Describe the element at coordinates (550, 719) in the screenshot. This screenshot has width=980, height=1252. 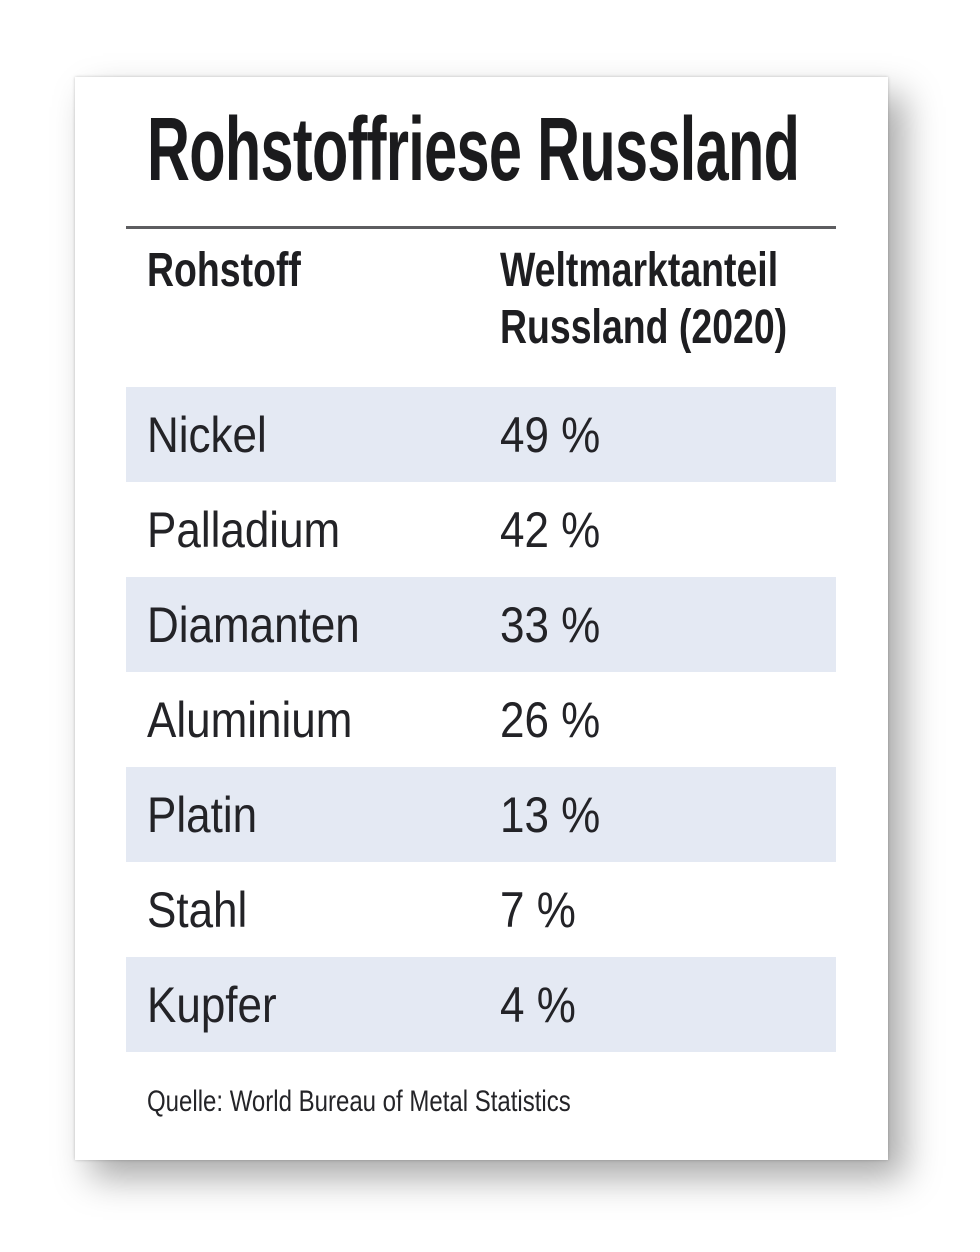
I see `share-cell: 26 %` at that location.